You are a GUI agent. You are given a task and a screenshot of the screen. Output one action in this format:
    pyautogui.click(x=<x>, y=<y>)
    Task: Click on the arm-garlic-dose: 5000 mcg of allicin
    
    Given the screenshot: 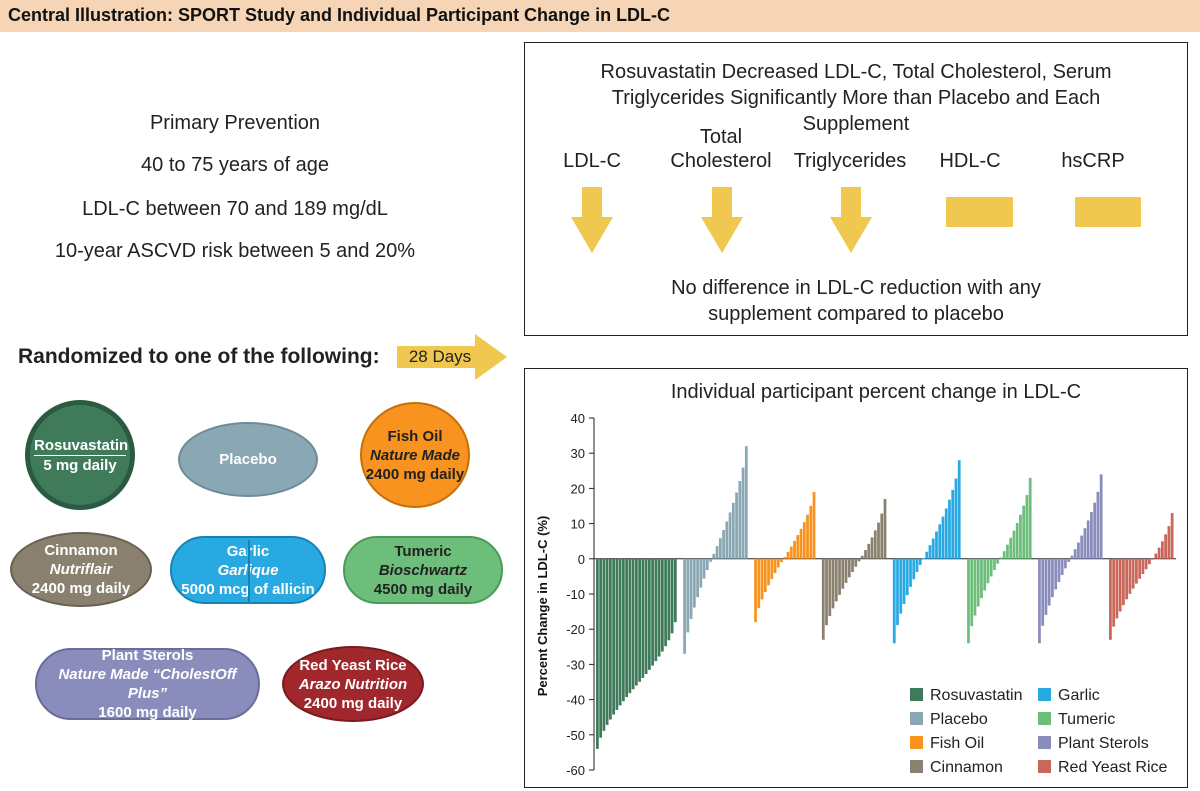 What is the action you would take?
    pyautogui.click(x=248, y=589)
    